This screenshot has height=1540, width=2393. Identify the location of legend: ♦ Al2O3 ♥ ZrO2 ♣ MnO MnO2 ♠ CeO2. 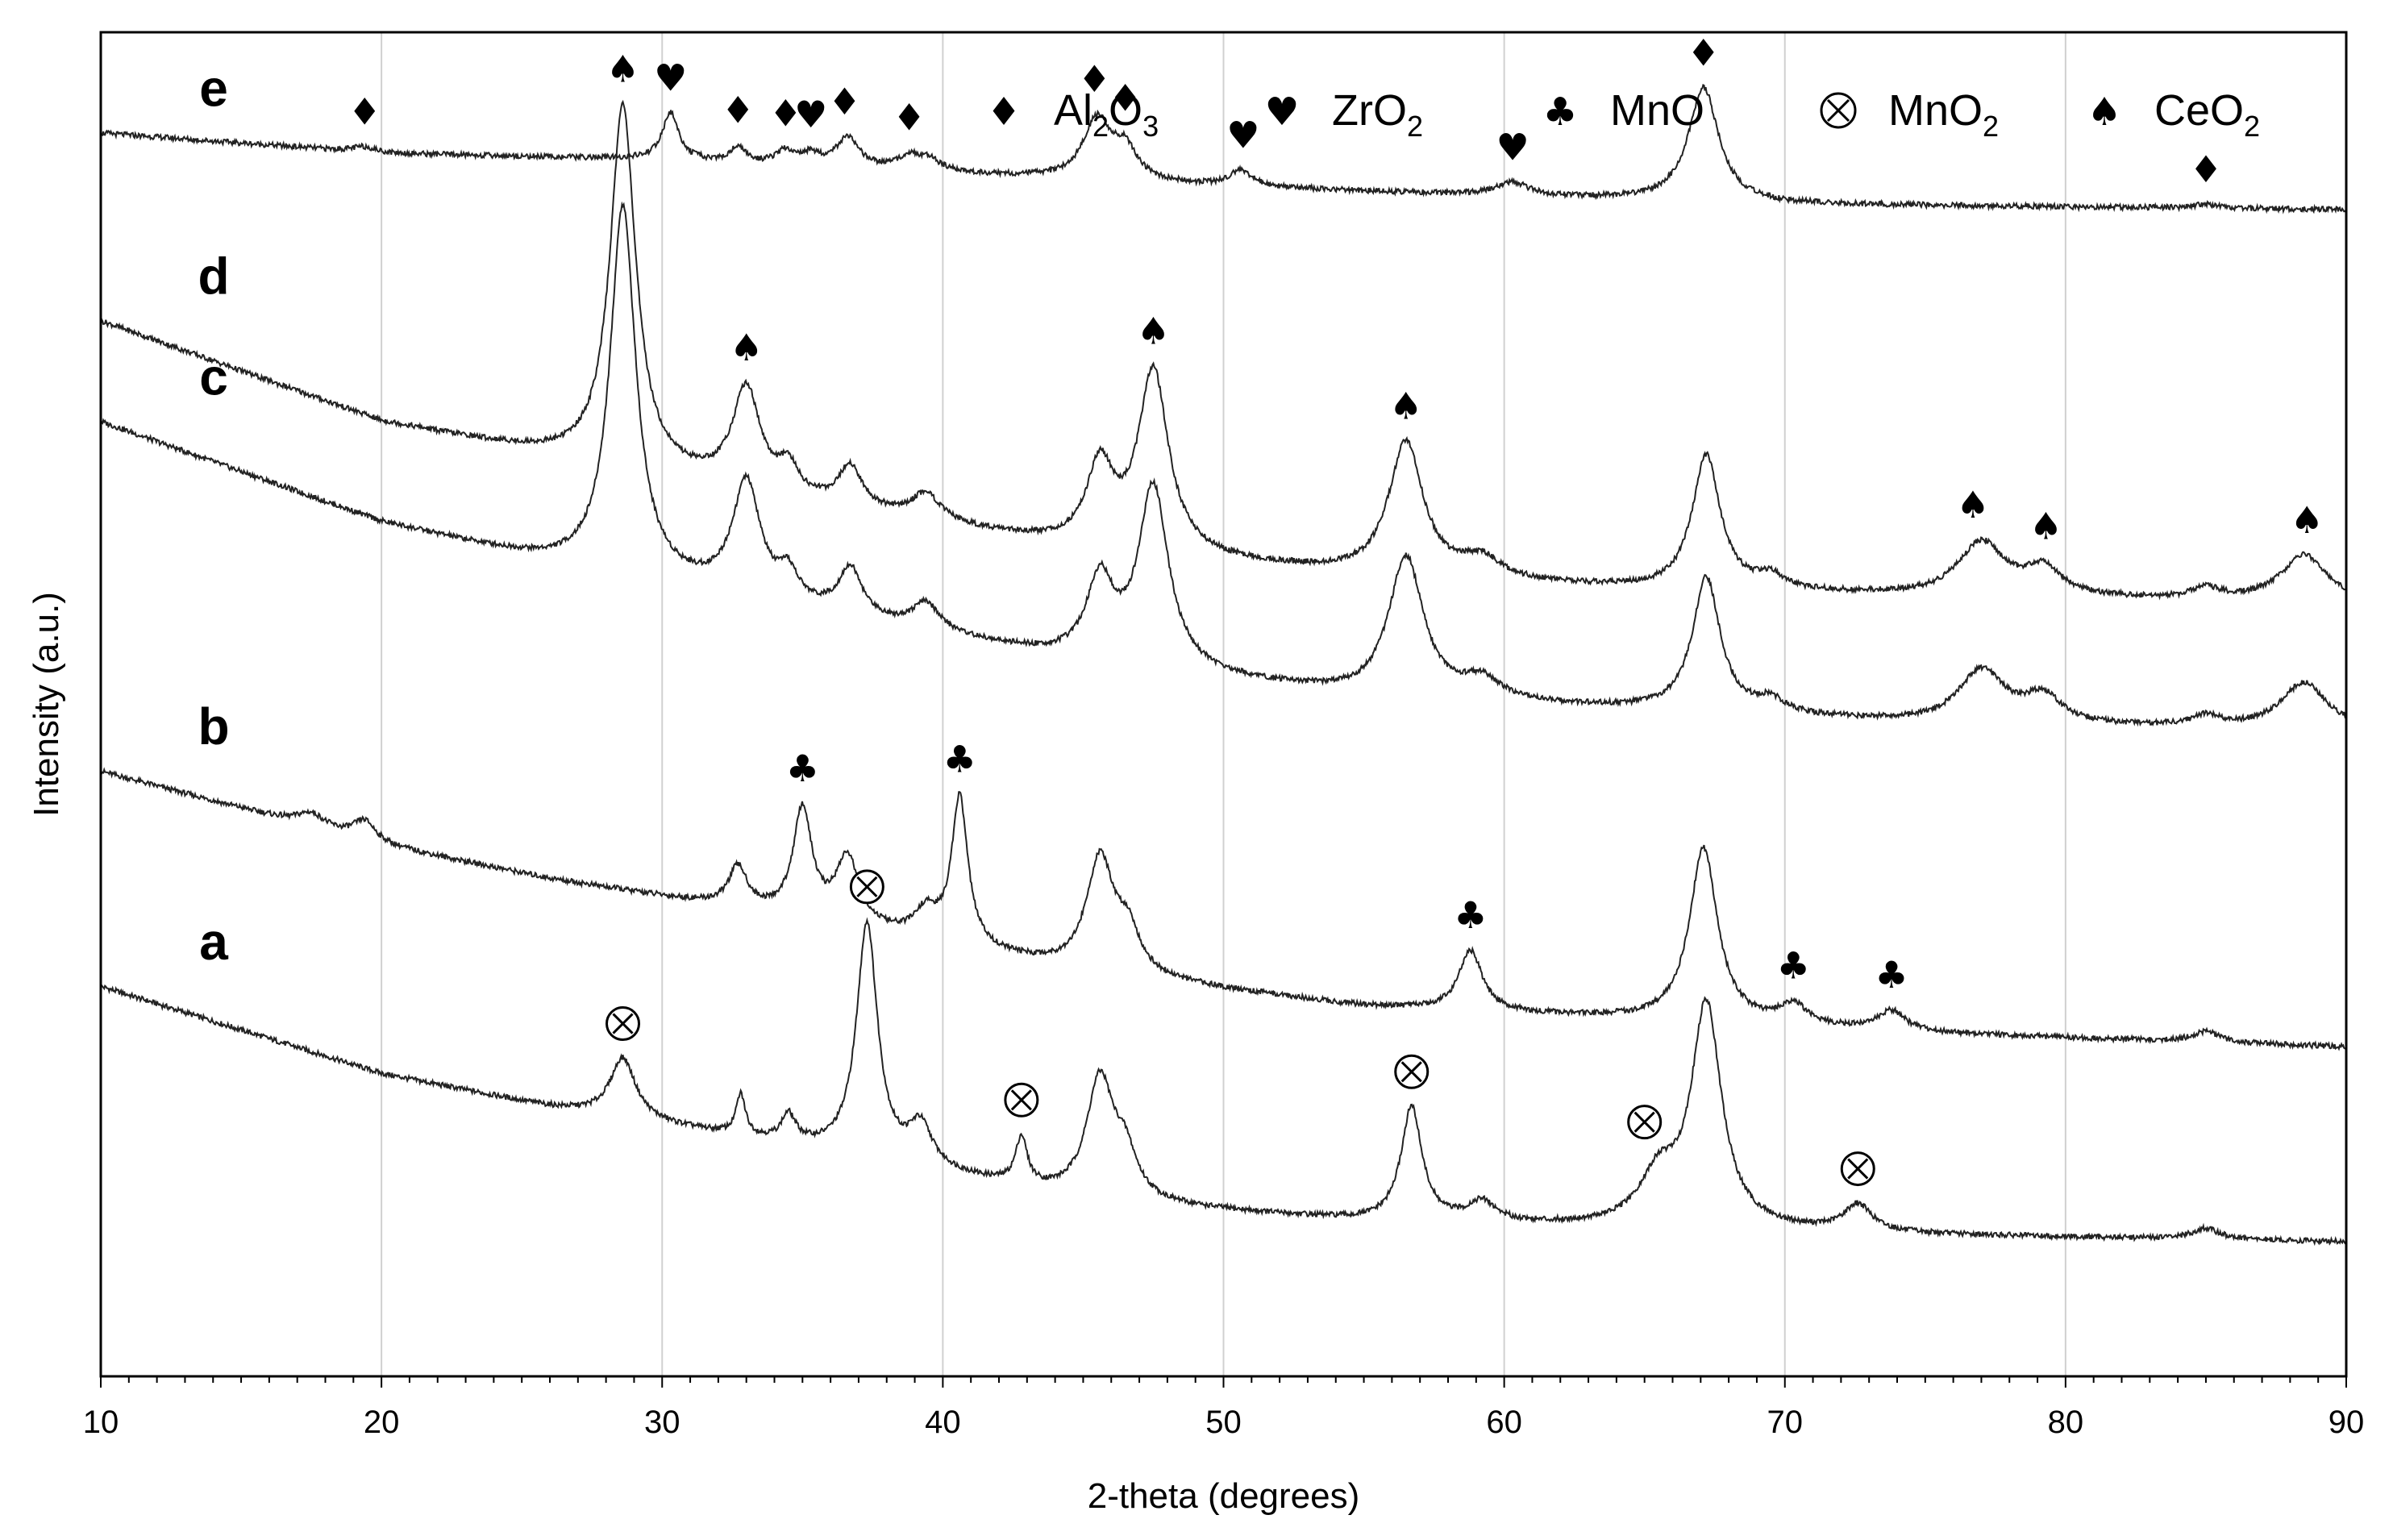
(1623, 114).